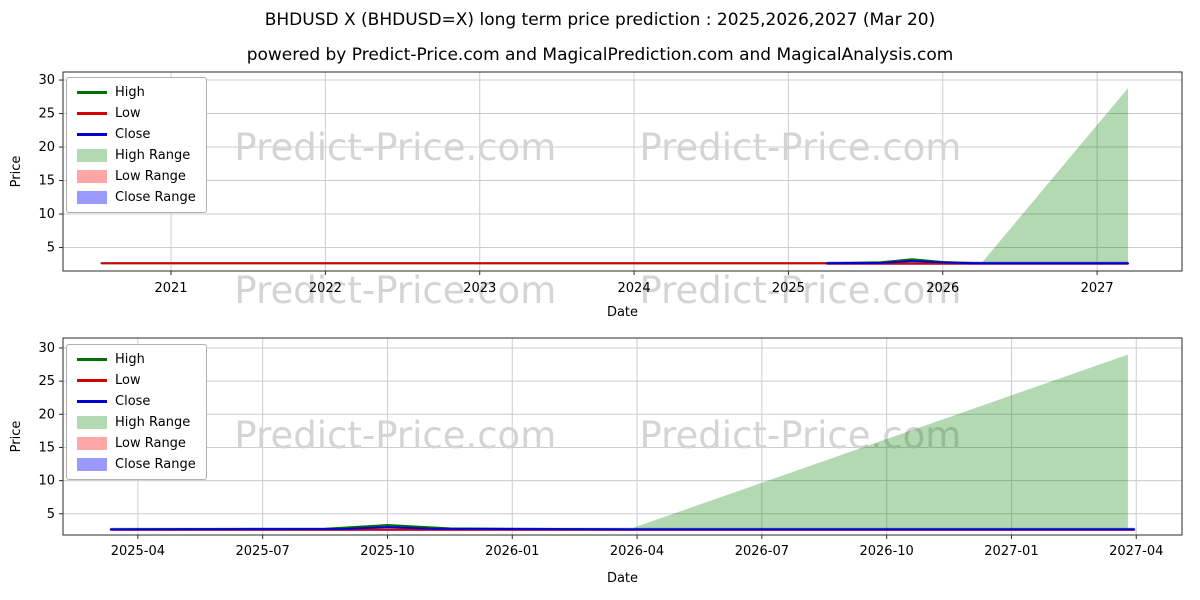 This screenshot has width=1200, height=600. I want to click on x-tick-label: 2027-01, so click(1011, 551).